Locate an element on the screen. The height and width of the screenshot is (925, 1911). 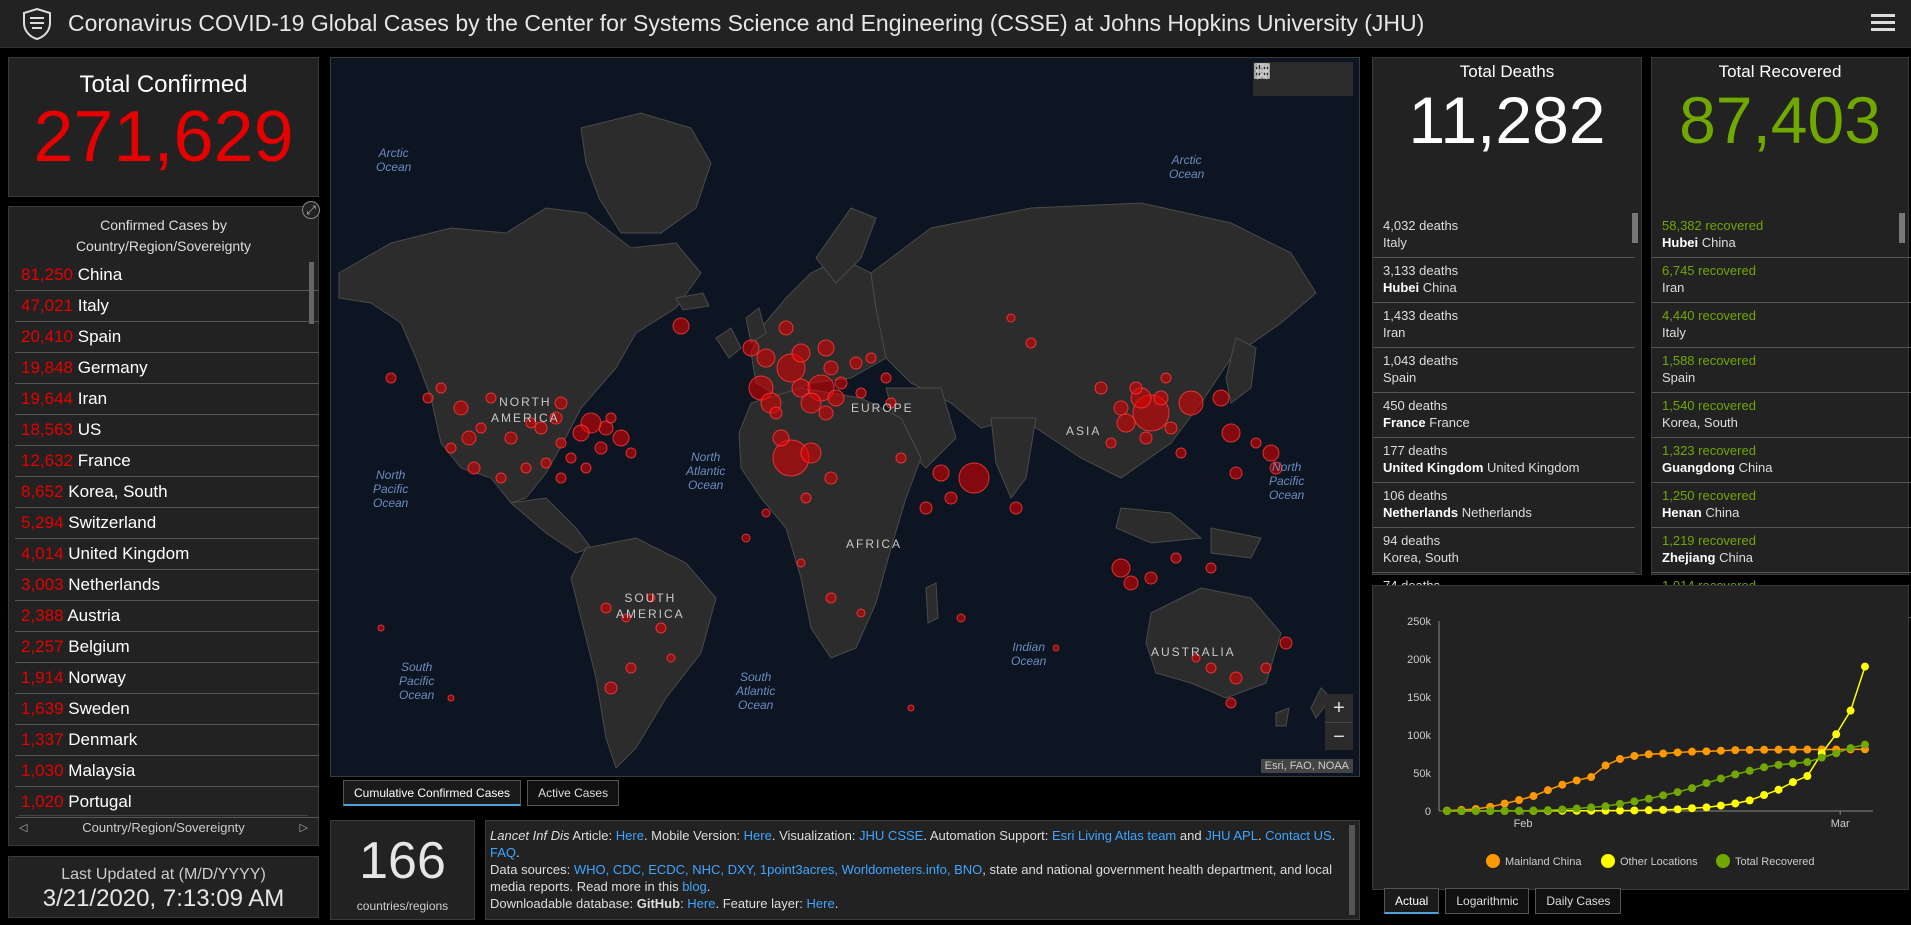
article-link: Here is located at coordinates (629, 835).